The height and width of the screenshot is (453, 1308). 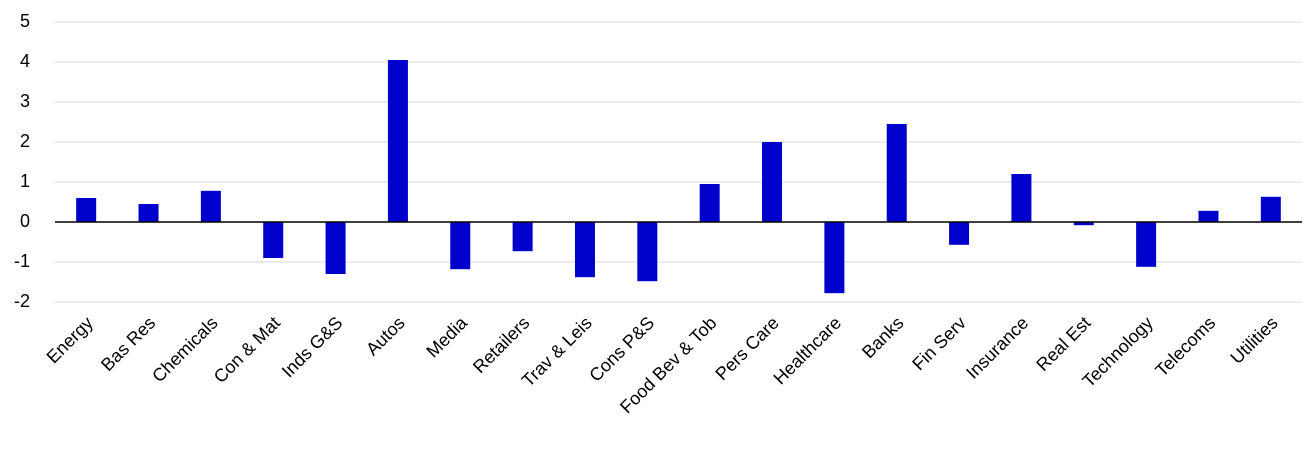 What do you see at coordinates (1185, 347) in the screenshot?
I see `x-tick-label: Telecoms` at bounding box center [1185, 347].